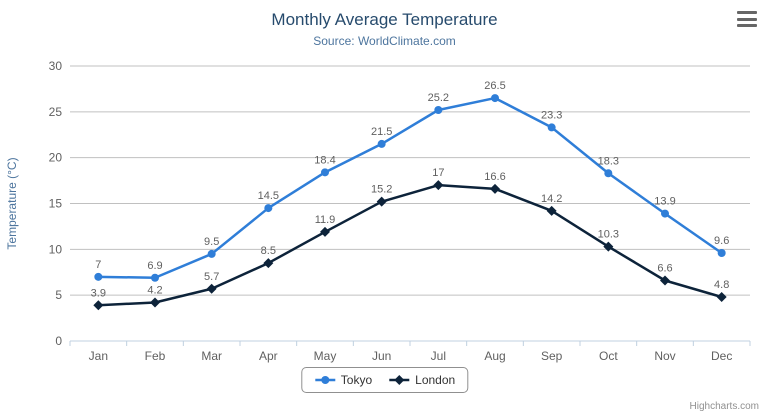  What do you see at coordinates (494, 356) in the screenshot?
I see `x-axis-tick-label: Aug` at bounding box center [494, 356].